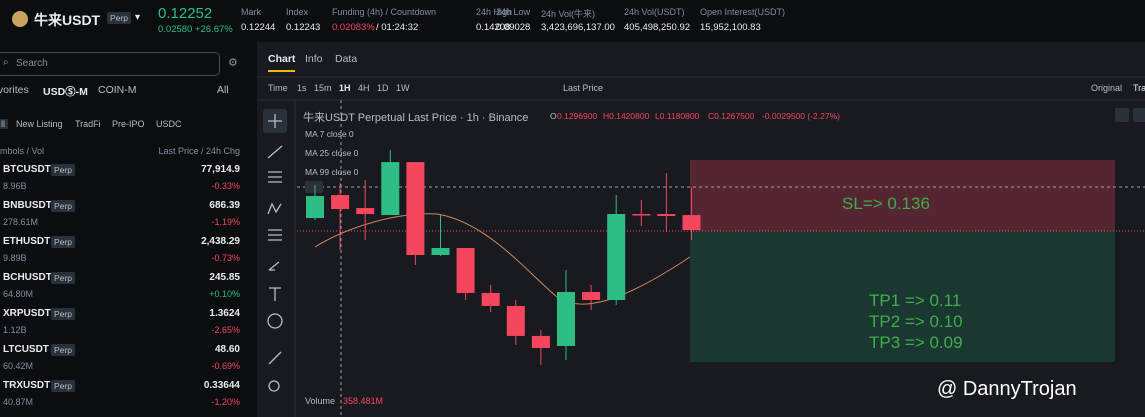 The width and height of the screenshot is (1145, 417). I want to click on pattern-tool, so click(274, 208).